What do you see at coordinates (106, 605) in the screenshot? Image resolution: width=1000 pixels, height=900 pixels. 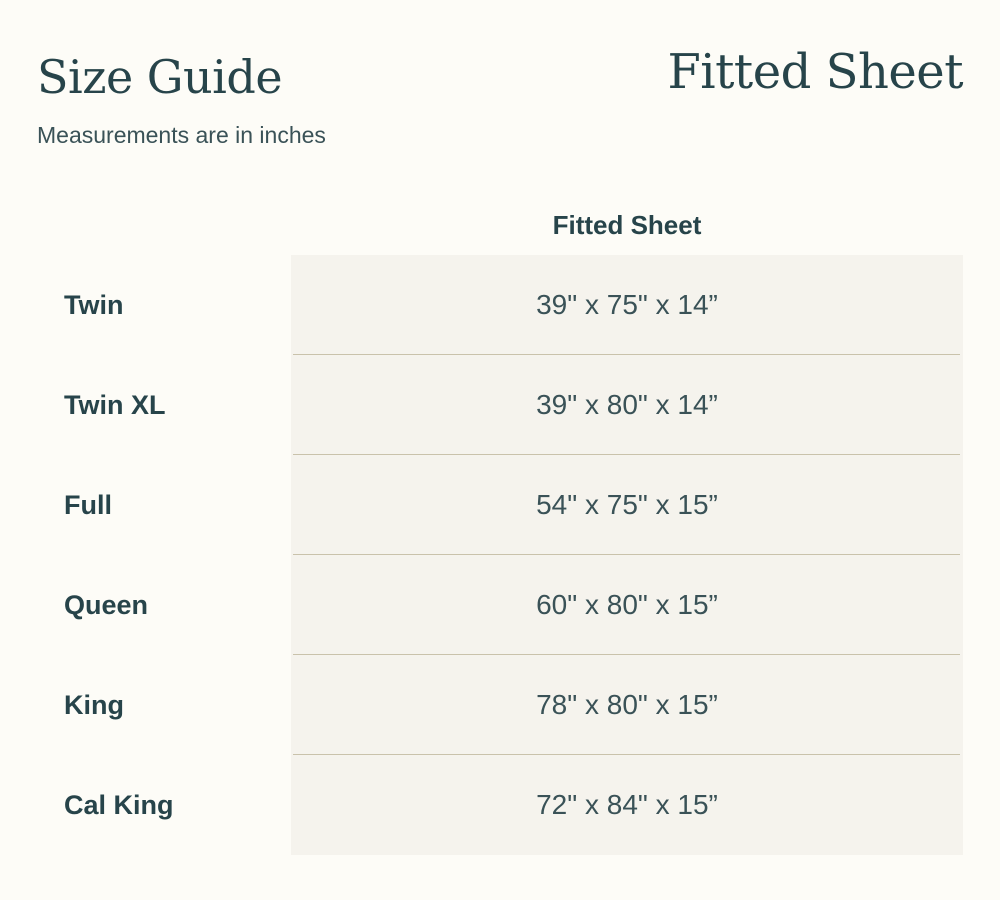 I see `size-label: Queen` at bounding box center [106, 605].